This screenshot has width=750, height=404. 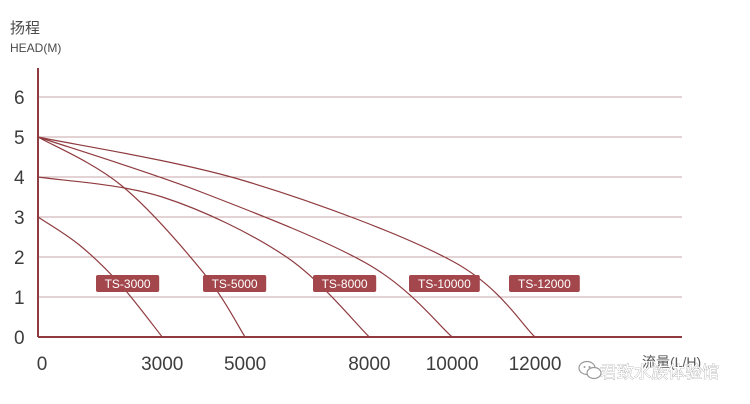 I want to click on x-tick-label-10000: 10000, so click(x=452, y=364).